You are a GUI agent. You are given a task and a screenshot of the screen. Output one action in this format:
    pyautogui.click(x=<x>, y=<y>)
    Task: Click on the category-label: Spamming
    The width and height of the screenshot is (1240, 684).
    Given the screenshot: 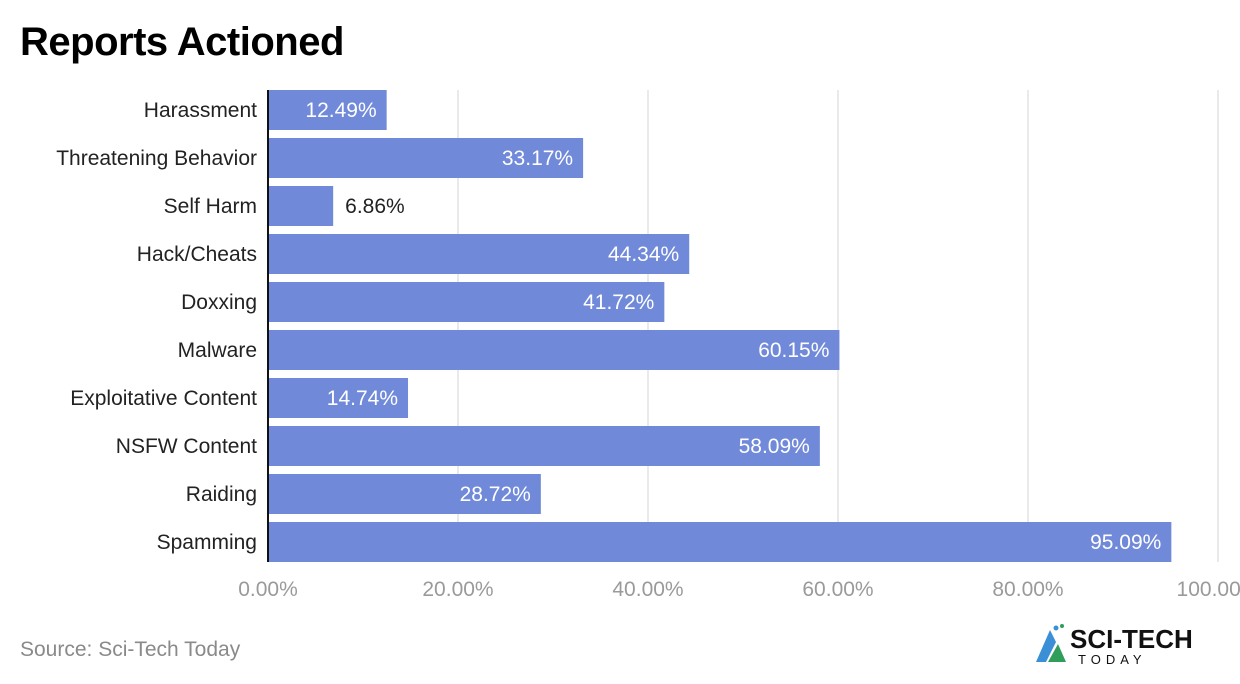 What is the action you would take?
    pyautogui.click(x=207, y=542)
    